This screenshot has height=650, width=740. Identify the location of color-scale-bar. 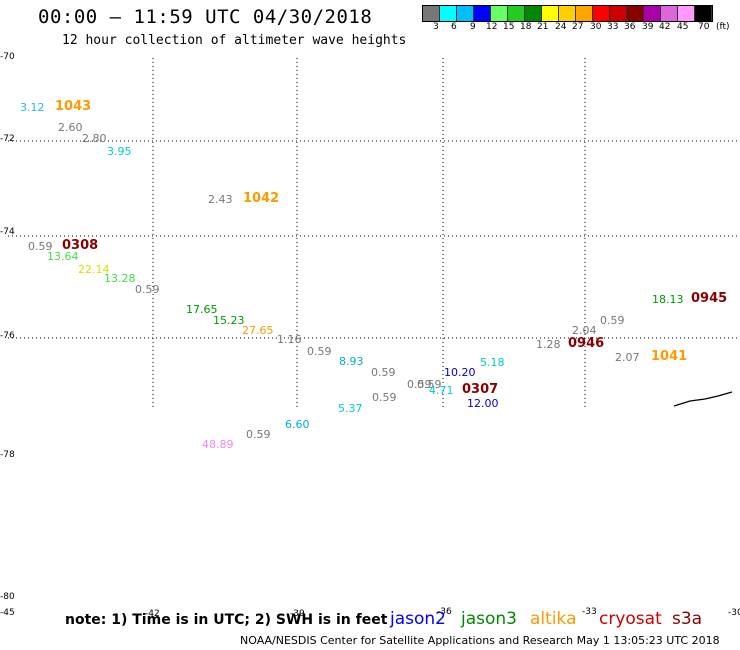
(567, 13).